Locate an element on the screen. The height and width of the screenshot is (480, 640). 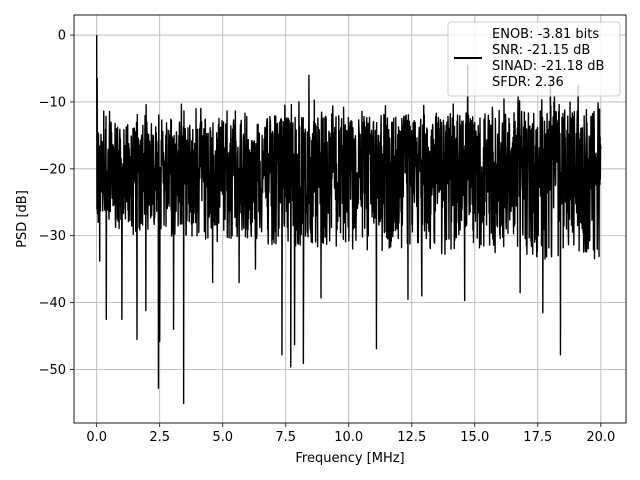
y-axis-label: PSD [dB] is located at coordinates (22, 219).